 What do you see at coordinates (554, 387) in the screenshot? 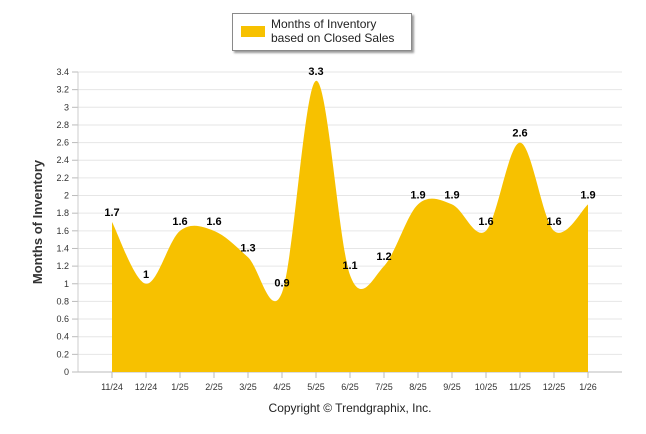
I see `x-tick-label: 12/25` at bounding box center [554, 387].